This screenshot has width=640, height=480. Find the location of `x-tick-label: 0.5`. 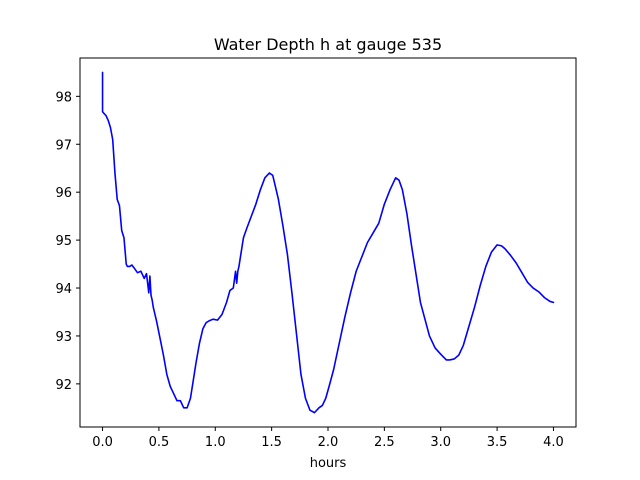

x-tick-label: 0.5 is located at coordinates (159, 442).